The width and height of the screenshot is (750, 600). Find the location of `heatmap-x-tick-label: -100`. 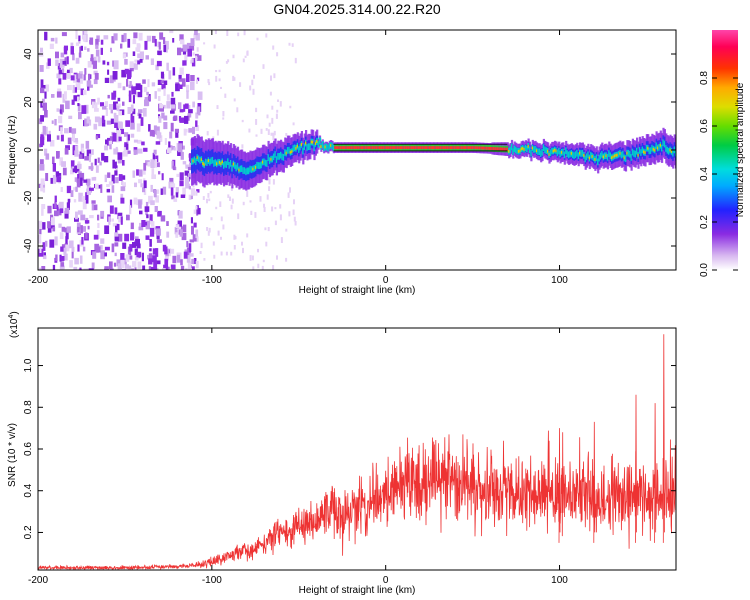

heatmap-x-tick-label: -100 is located at coordinates (212, 280).